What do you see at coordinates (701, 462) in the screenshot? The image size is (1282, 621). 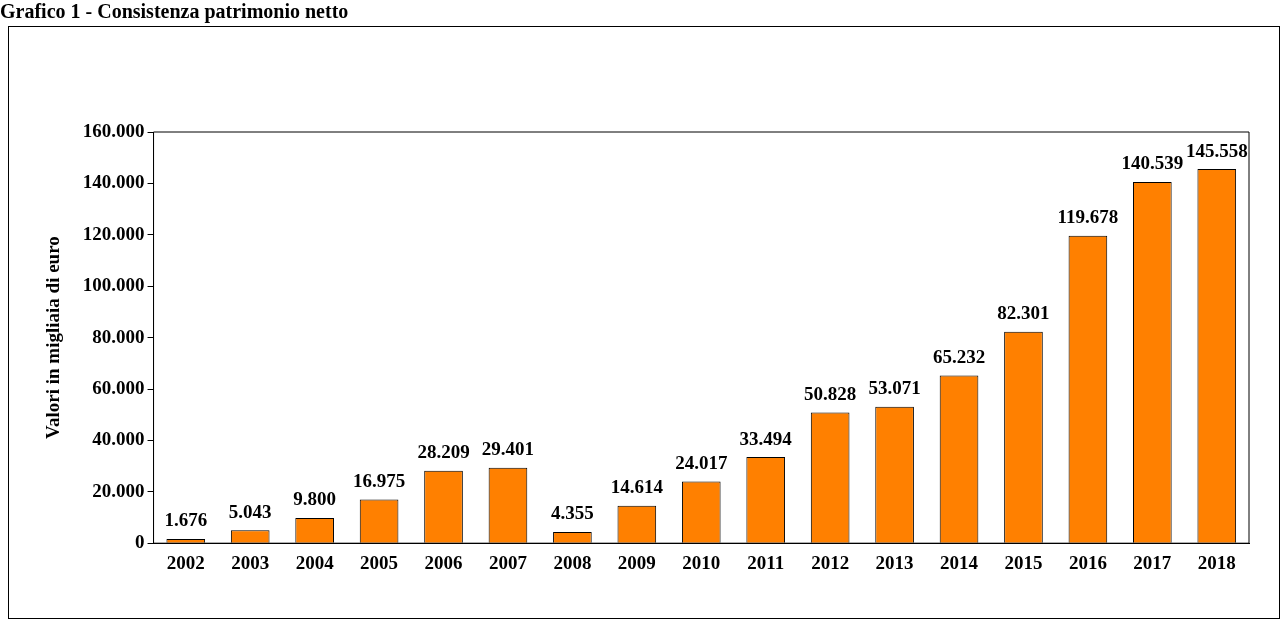 I see `data-label: 24.017` at bounding box center [701, 462].